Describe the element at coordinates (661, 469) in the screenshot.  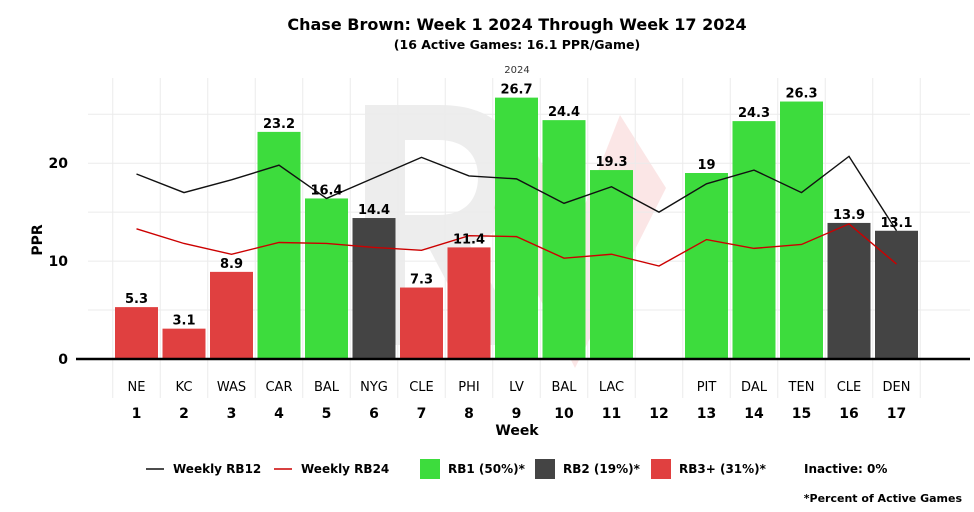
I see `legend-rb3-swatch` at that location.